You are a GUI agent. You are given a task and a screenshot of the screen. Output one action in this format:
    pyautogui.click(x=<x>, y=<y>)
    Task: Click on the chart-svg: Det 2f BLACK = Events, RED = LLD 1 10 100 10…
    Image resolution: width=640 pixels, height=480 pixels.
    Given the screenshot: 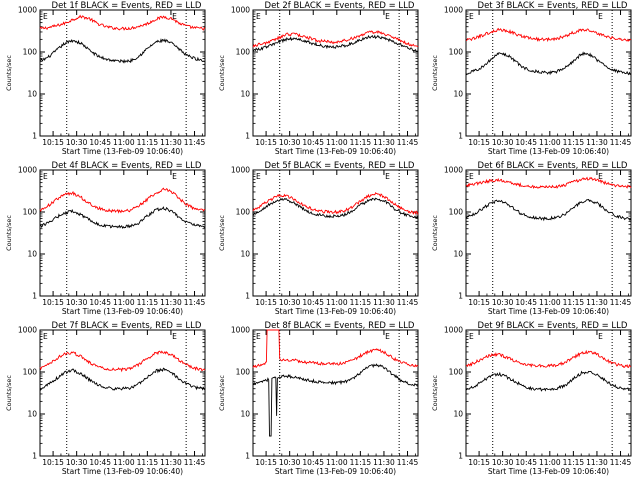 What is the action you would take?
    pyautogui.click(x=318, y=78)
    